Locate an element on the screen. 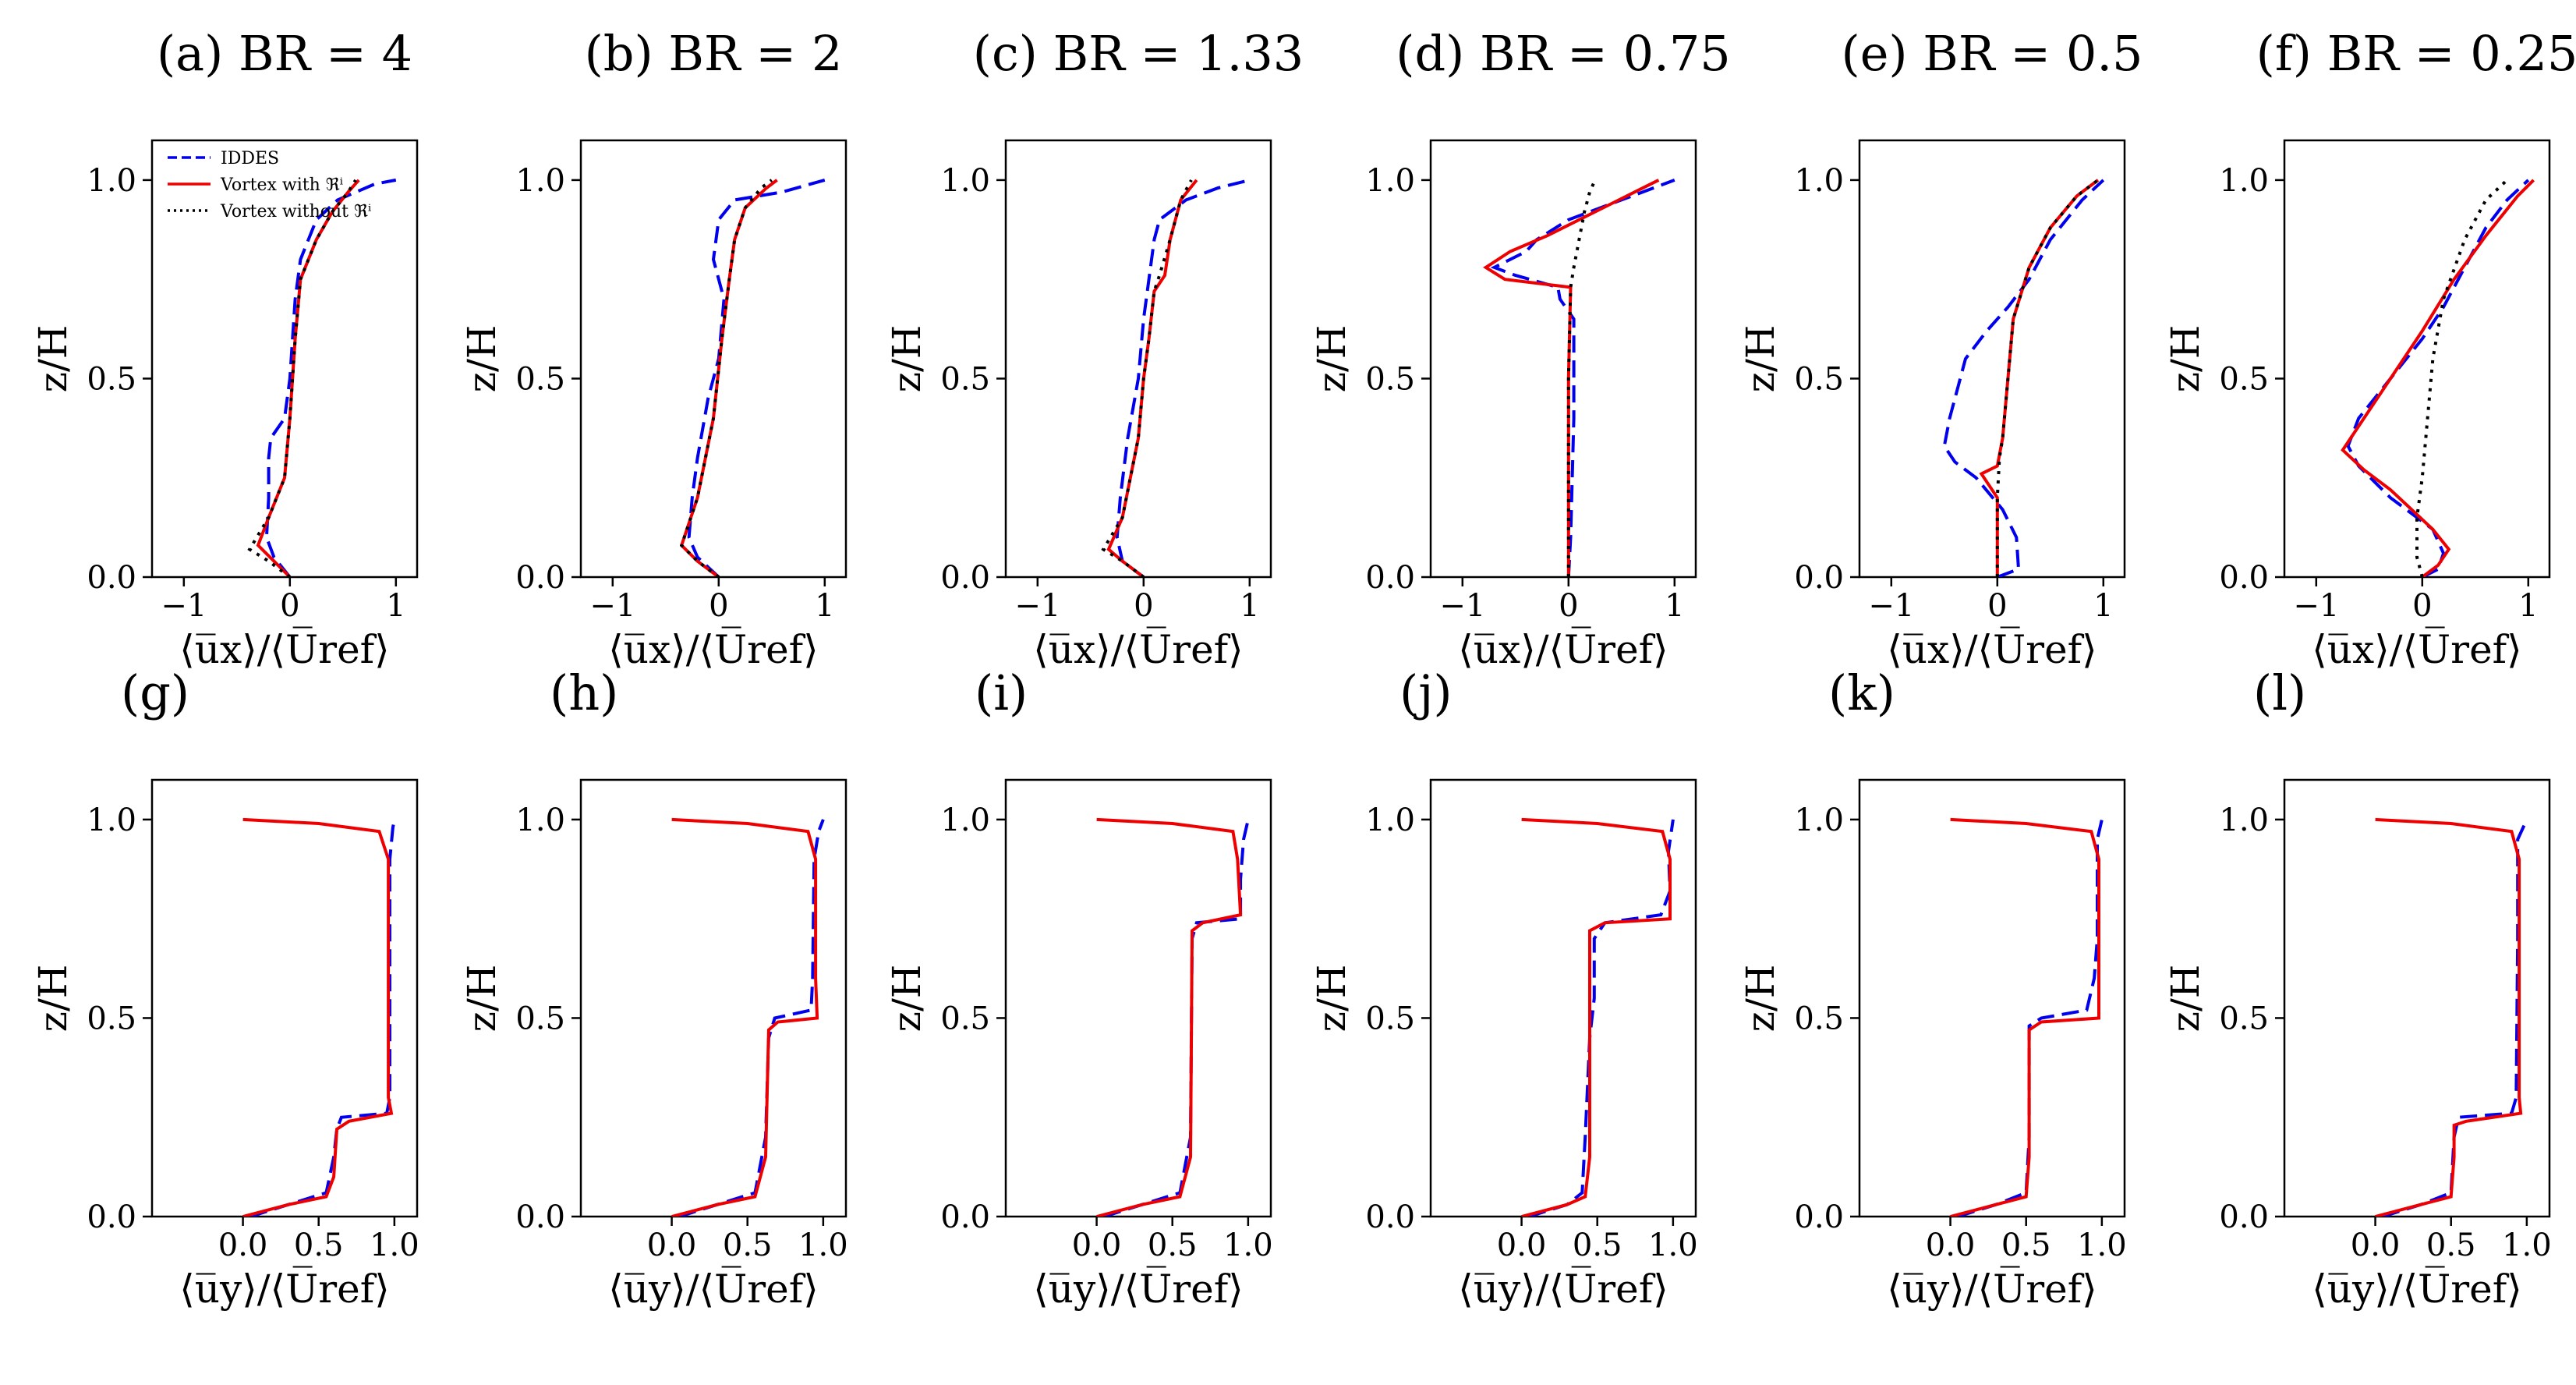 The image size is (2576, 1385). panel-title: (c) BR = 1.33 is located at coordinates (1138, 53).